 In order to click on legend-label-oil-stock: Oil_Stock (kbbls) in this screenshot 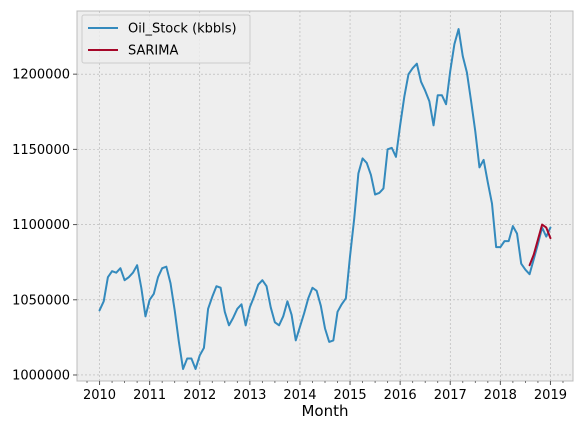, I will do `click(182, 29)`.